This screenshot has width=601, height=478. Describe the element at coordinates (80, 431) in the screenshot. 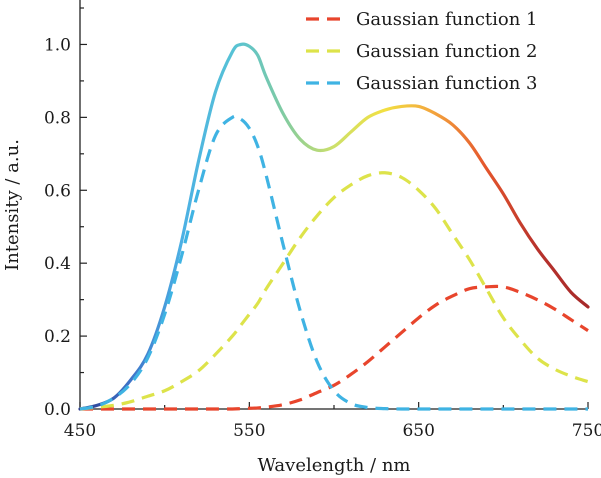

I see `x-tick-label: 450` at that location.